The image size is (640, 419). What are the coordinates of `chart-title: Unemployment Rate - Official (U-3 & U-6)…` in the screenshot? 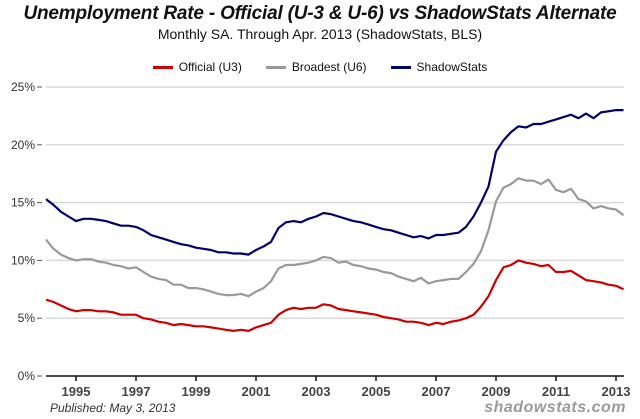 It's located at (320, 13).